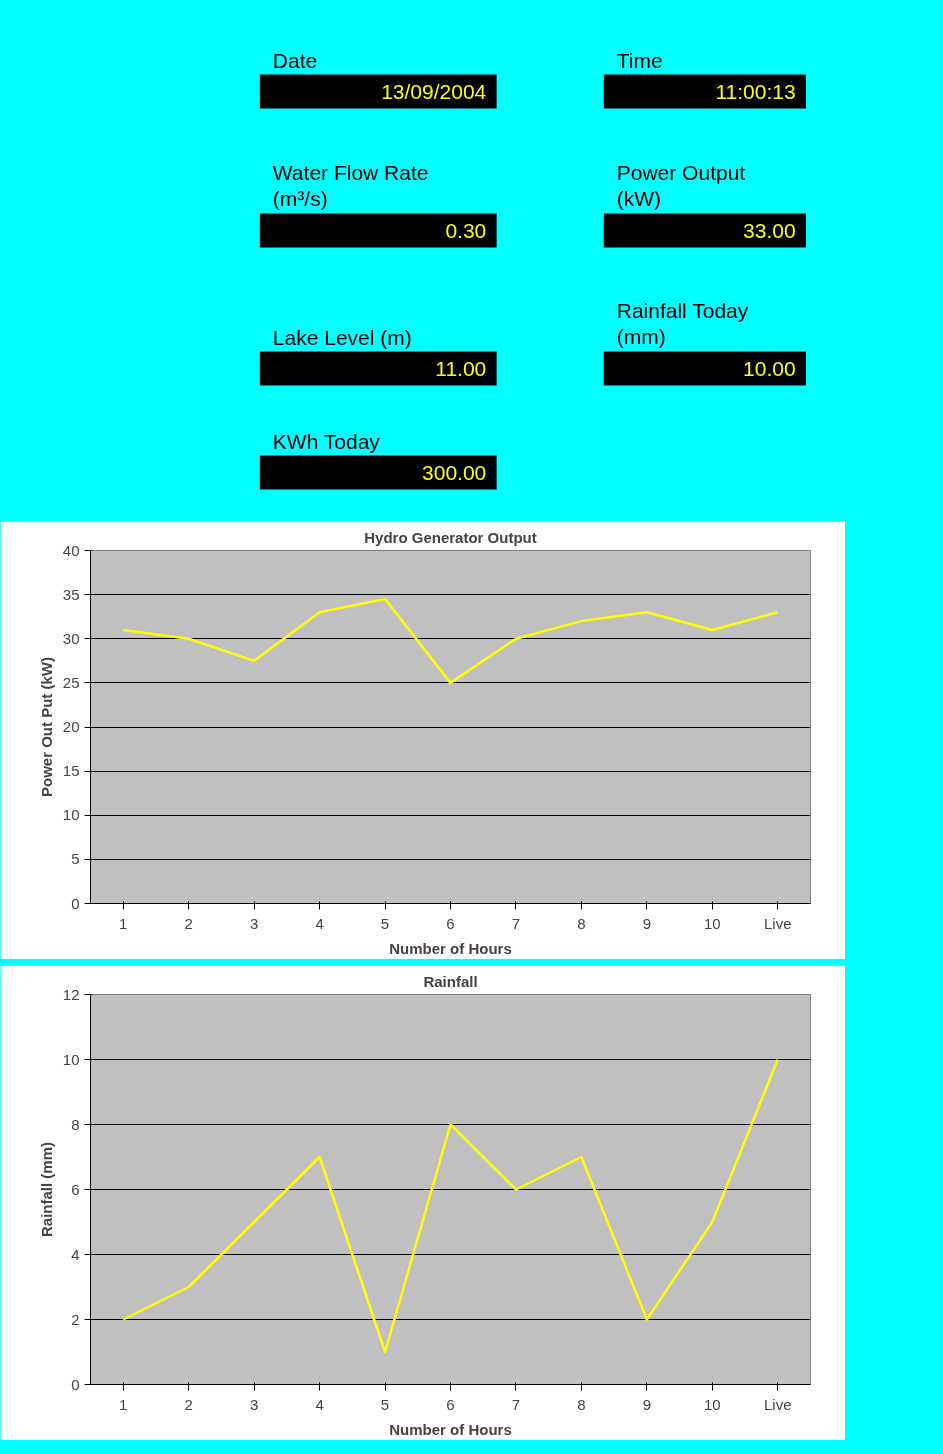 Image resolution: width=943 pixels, height=1454 pixels. I want to click on y-tick-label: 6, so click(75, 1189).